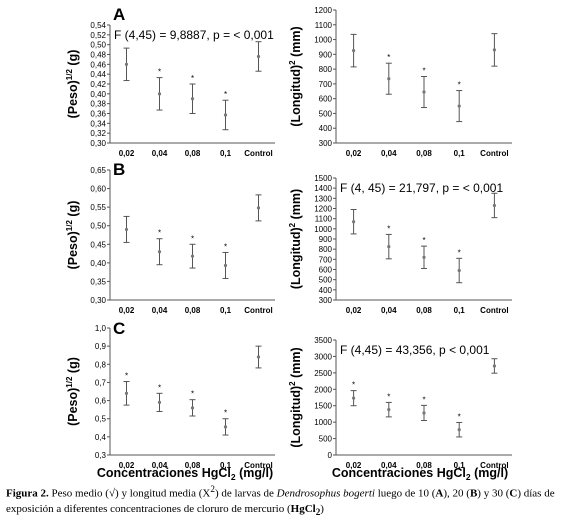 This screenshot has width=580, height=525. Describe the element at coordinates (101, 346) in the screenshot. I see `y-tick-label: 0,9` at that location.